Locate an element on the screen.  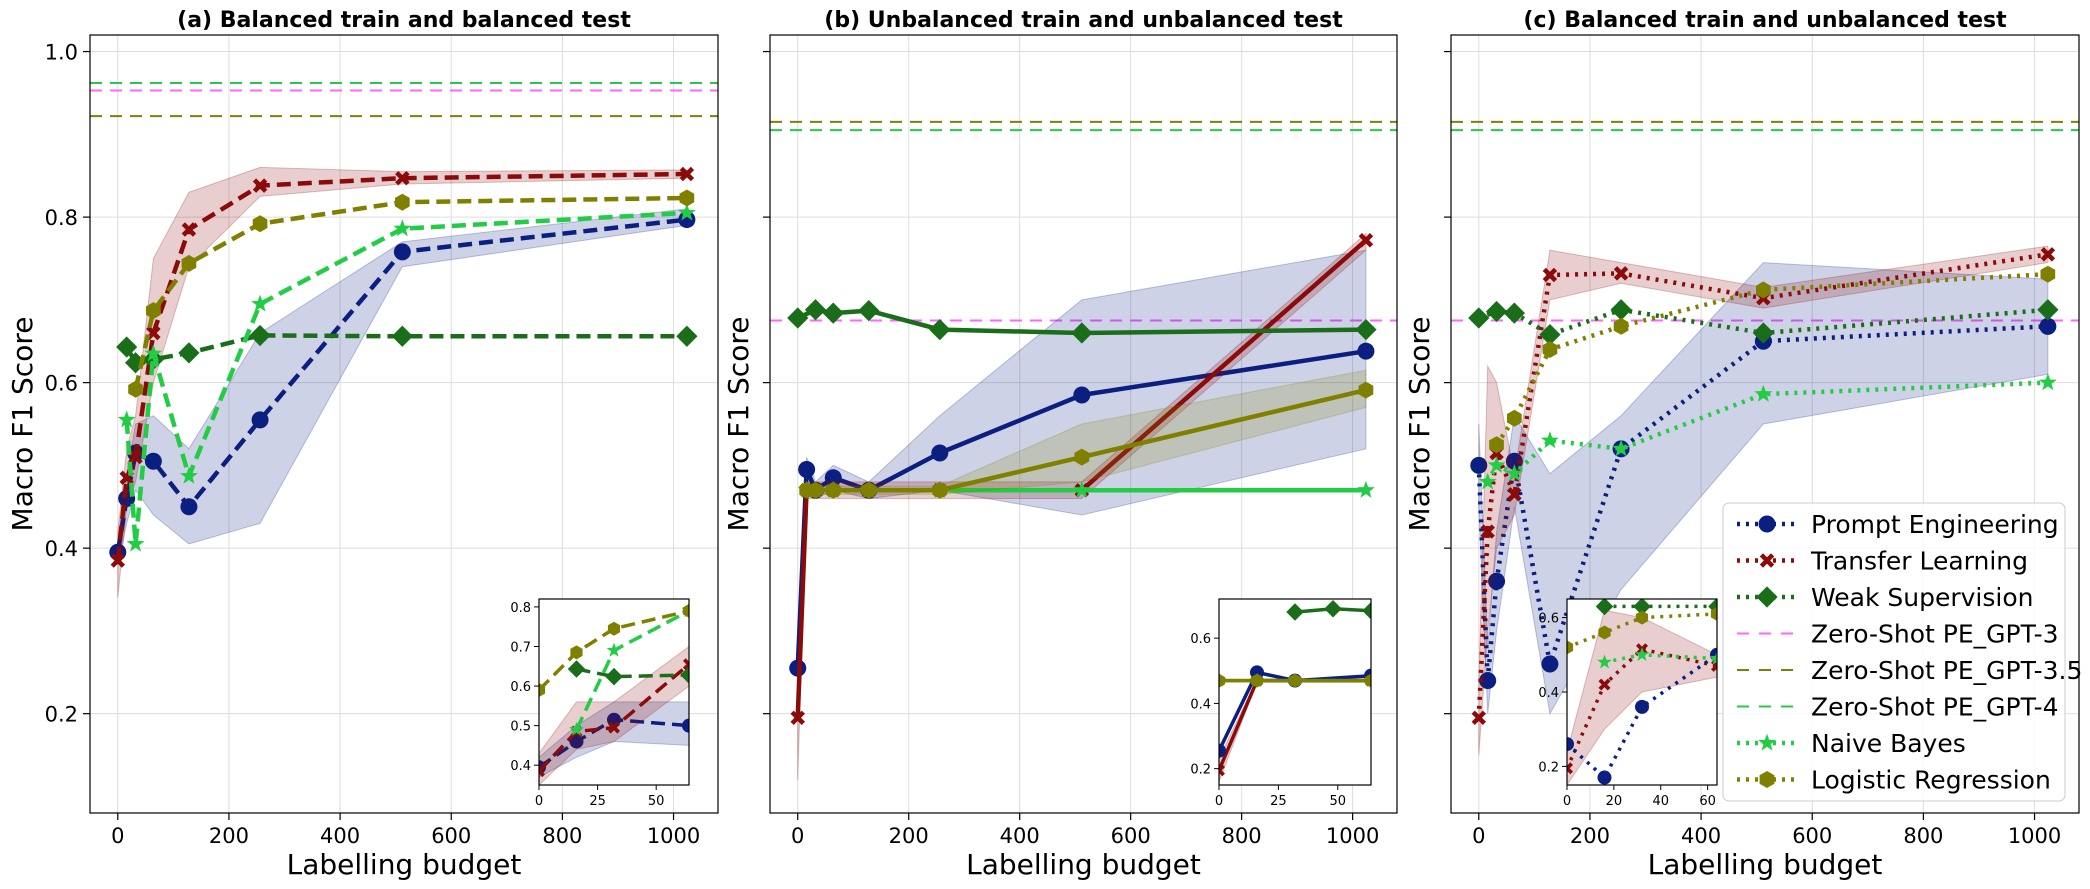
y-tick-label: 1.0 is located at coordinates (61, 53).